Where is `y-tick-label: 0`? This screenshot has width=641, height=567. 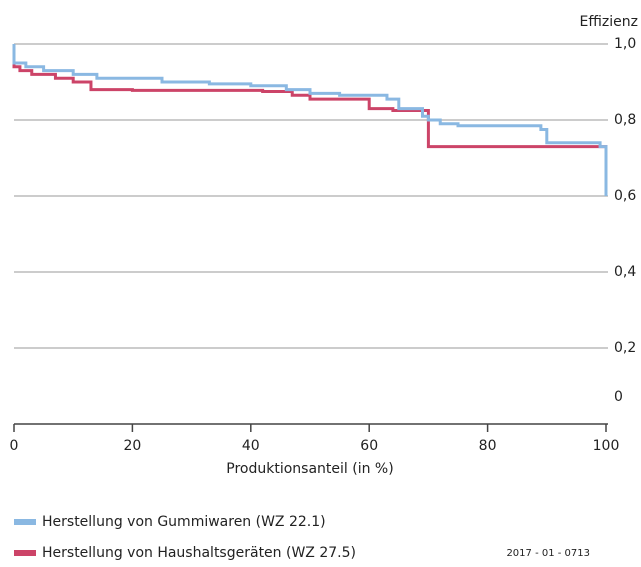 y-tick-label: 0 is located at coordinates (618, 397).